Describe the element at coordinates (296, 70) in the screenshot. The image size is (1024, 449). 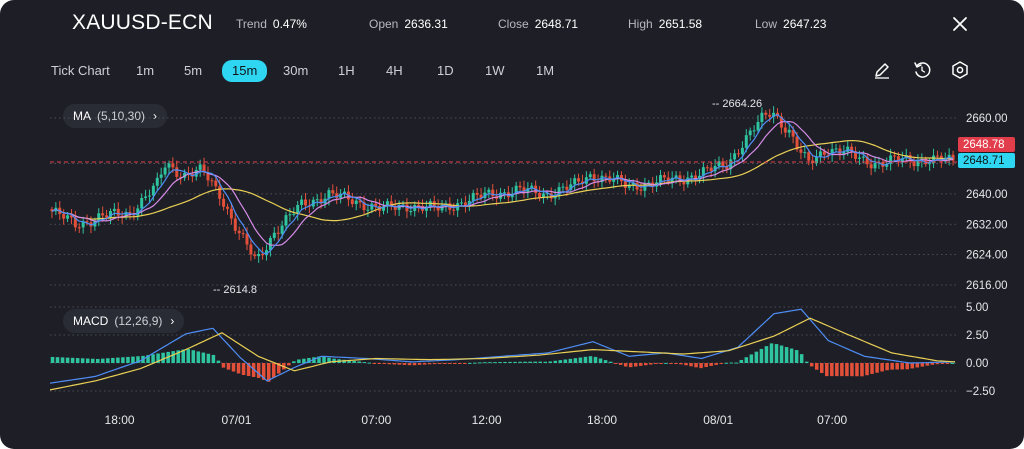
I see `timeframe-30m: 30m` at that location.